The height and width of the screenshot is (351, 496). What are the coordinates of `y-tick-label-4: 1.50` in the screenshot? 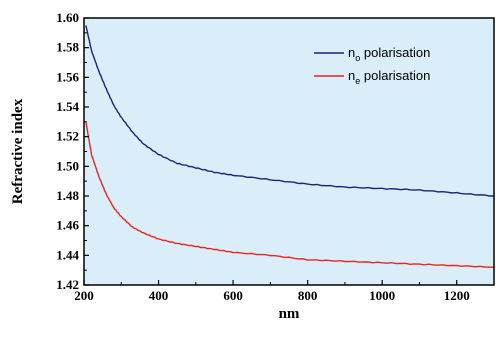 It's located at (67, 165).